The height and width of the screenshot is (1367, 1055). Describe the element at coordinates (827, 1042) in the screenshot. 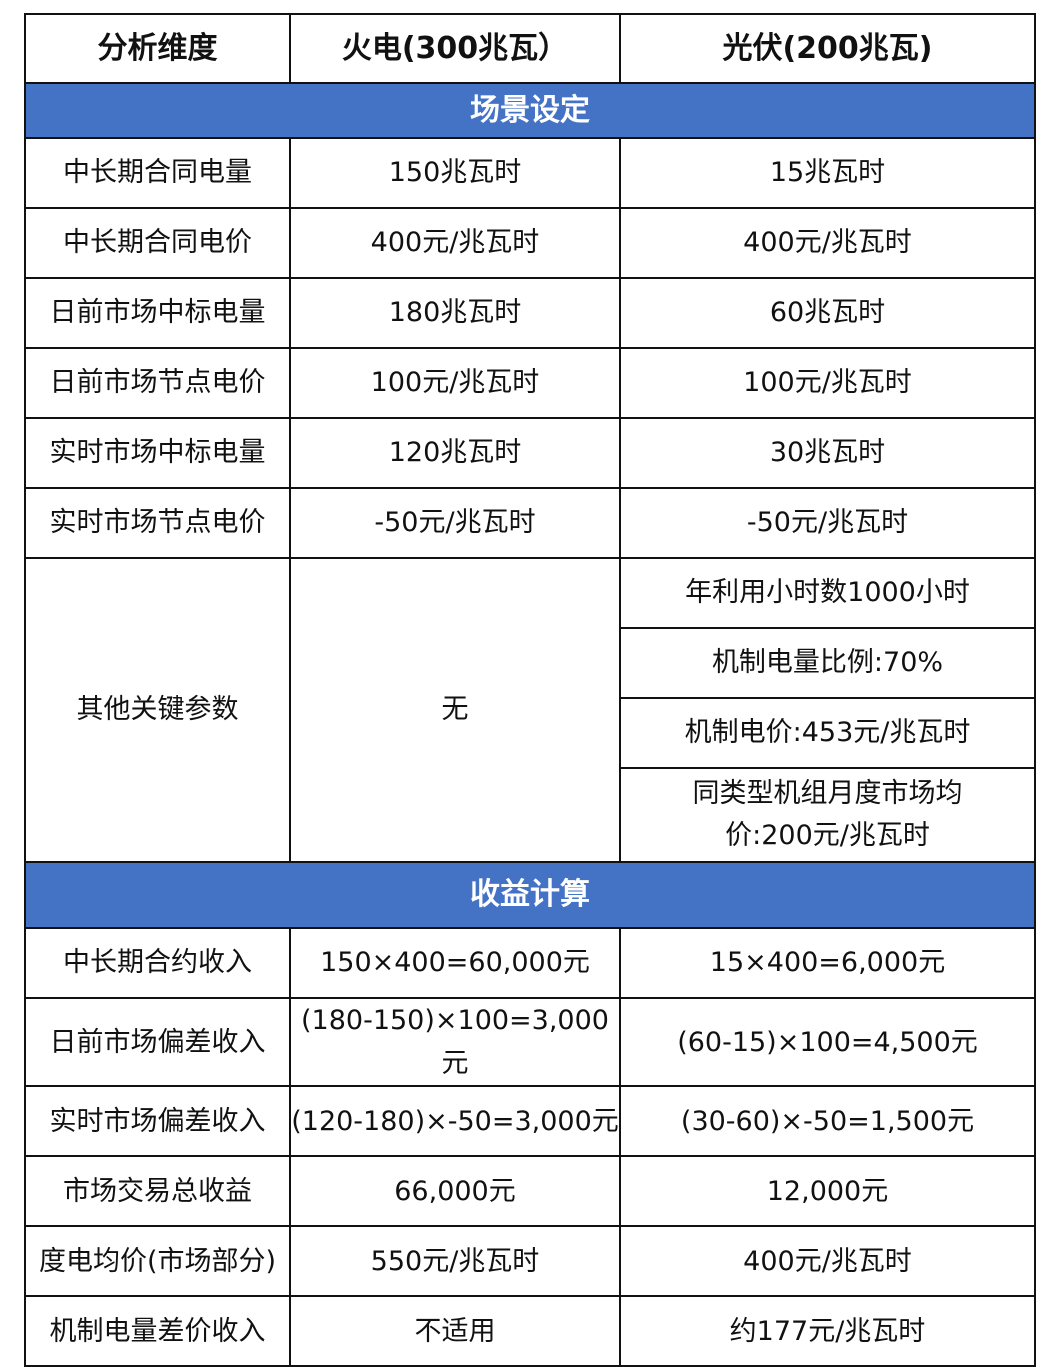

I see `solar-cell: (60-15)×100=4,500元` at that location.